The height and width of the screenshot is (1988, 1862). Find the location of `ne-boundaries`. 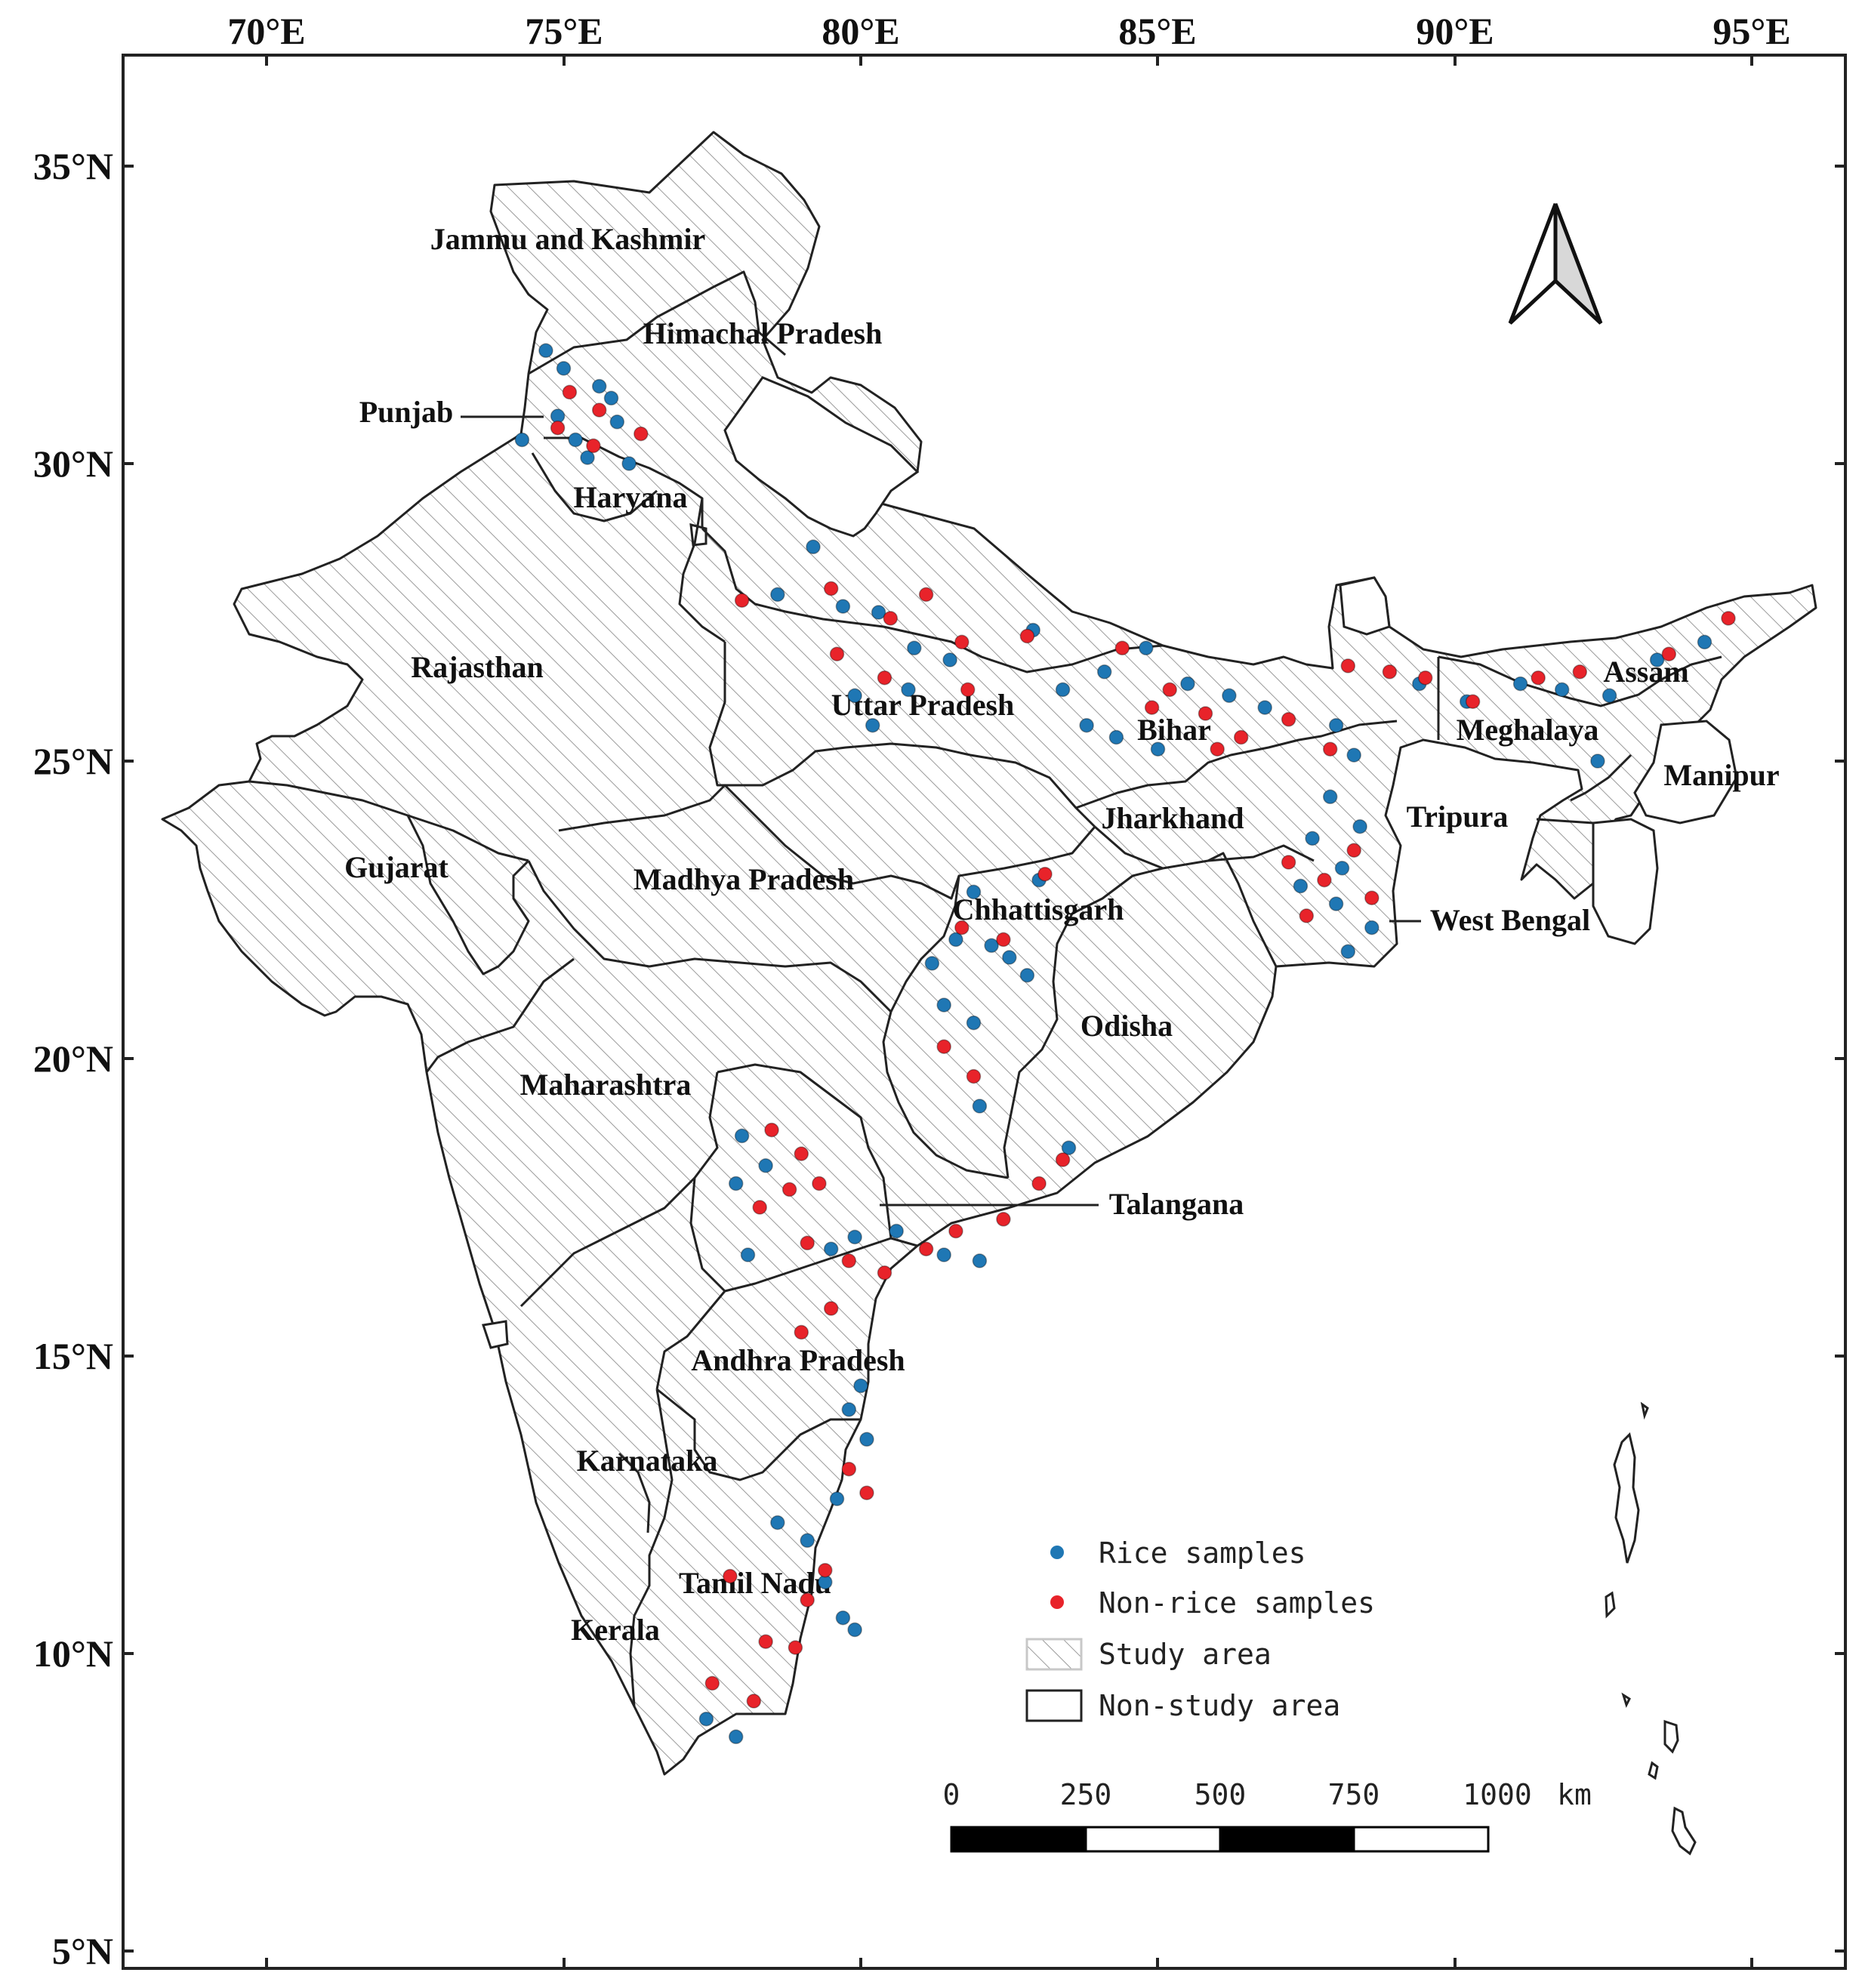

ne-boundaries is located at coordinates (1579, 728).